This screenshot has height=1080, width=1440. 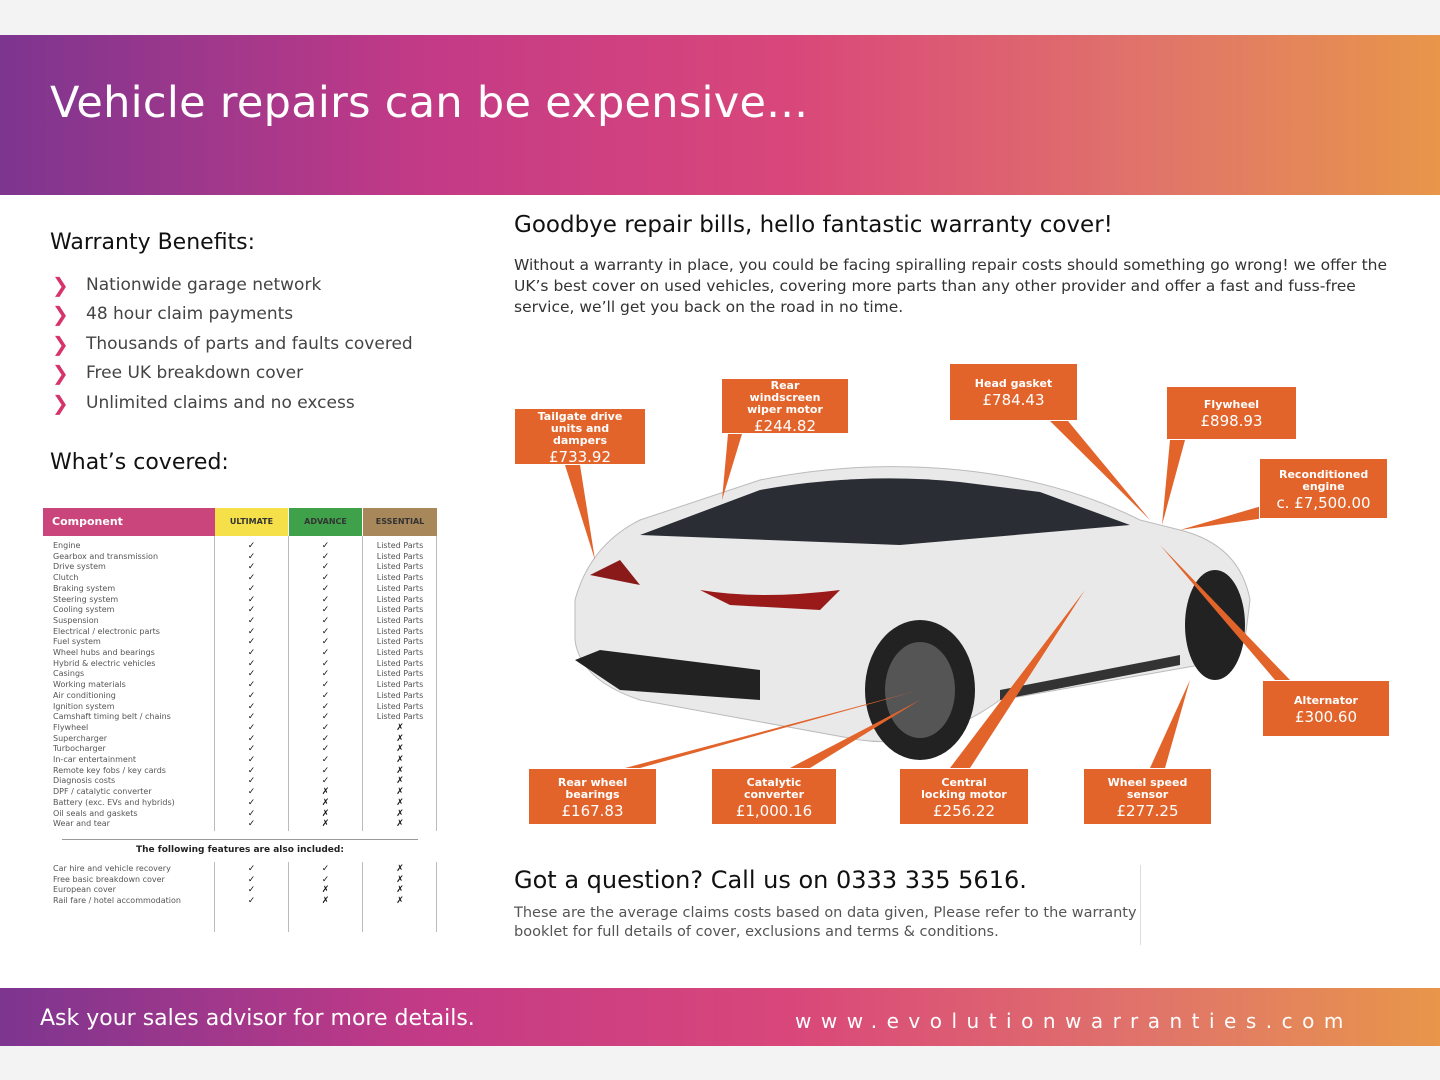 What do you see at coordinates (106, 631) in the screenshot?
I see `table-cell: Electrical / electronic parts` at bounding box center [106, 631].